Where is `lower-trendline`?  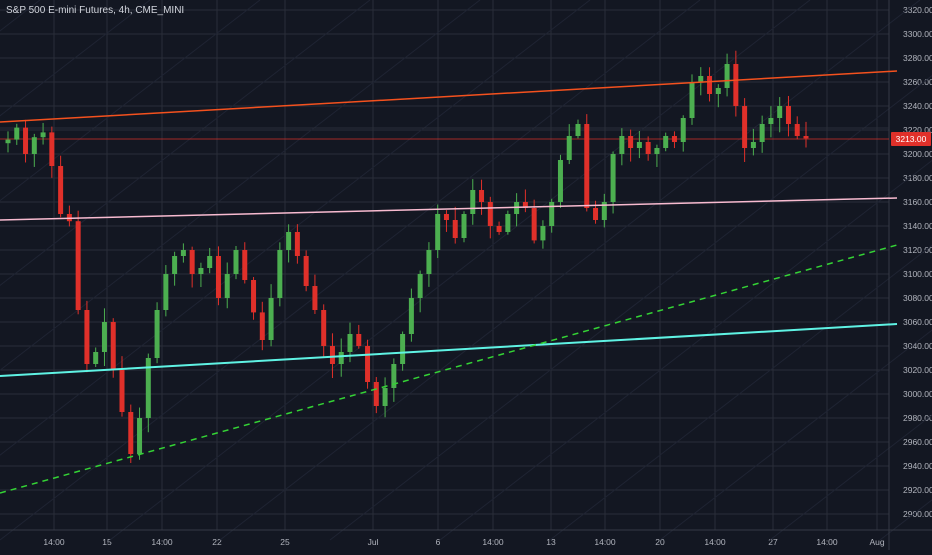 lower-trendline is located at coordinates (449, 350).